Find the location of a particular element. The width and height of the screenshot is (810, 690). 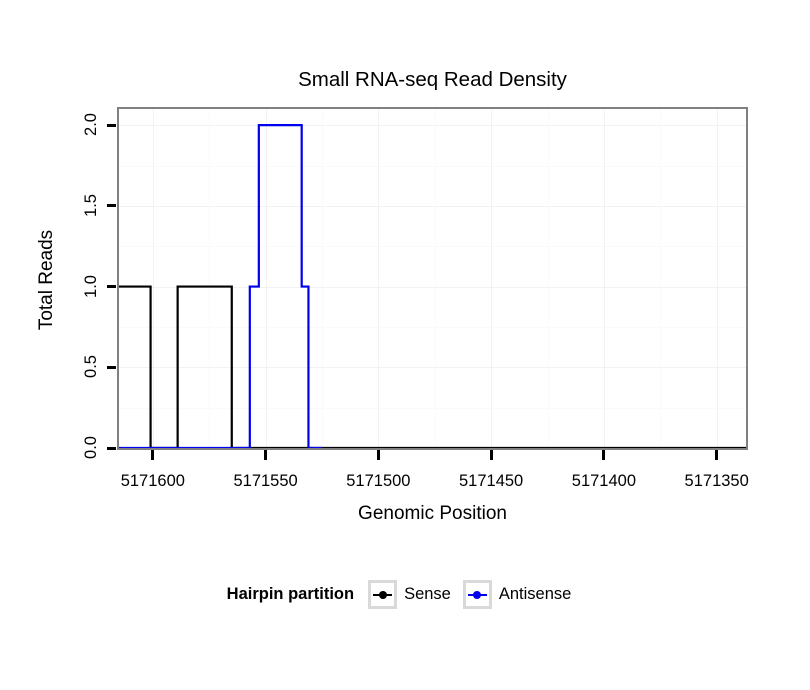

legend-key-sense is located at coordinates (383, 594).